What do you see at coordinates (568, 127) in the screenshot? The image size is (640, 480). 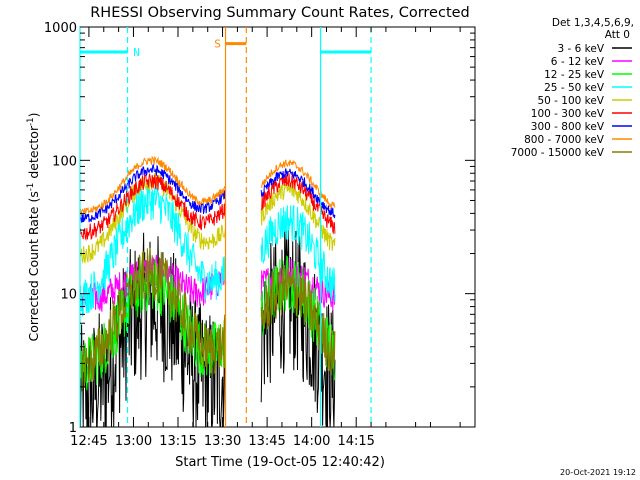 I see `legend-label: 300 - 800 keV` at bounding box center [568, 127].